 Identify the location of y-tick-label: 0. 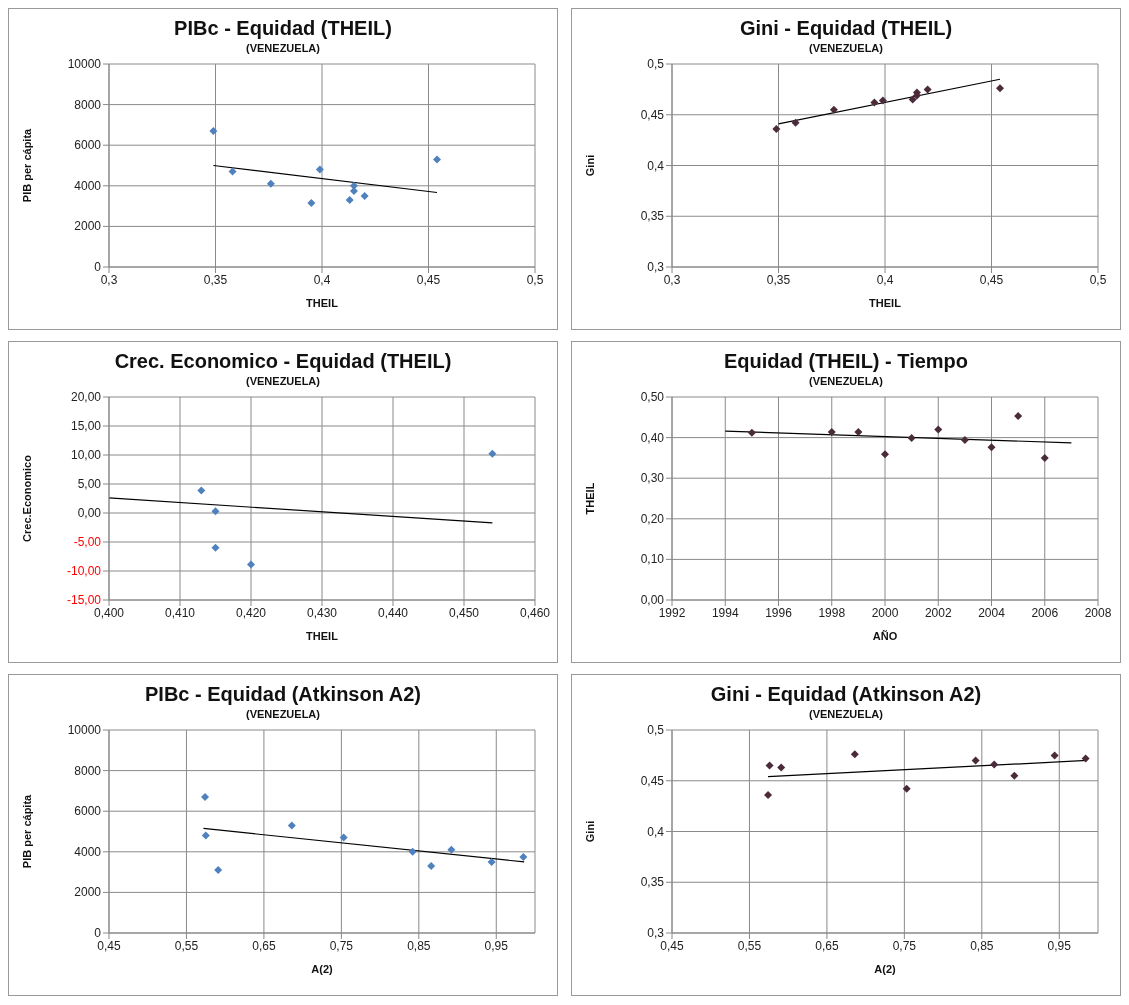
(98, 933).